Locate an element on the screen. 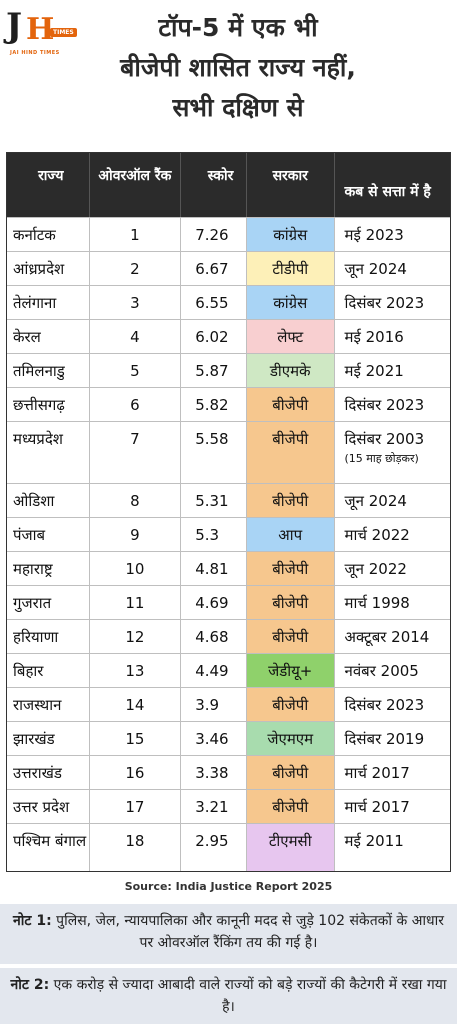 The height and width of the screenshot is (1024, 457). cell-rank: 15 is located at coordinates (136, 738).